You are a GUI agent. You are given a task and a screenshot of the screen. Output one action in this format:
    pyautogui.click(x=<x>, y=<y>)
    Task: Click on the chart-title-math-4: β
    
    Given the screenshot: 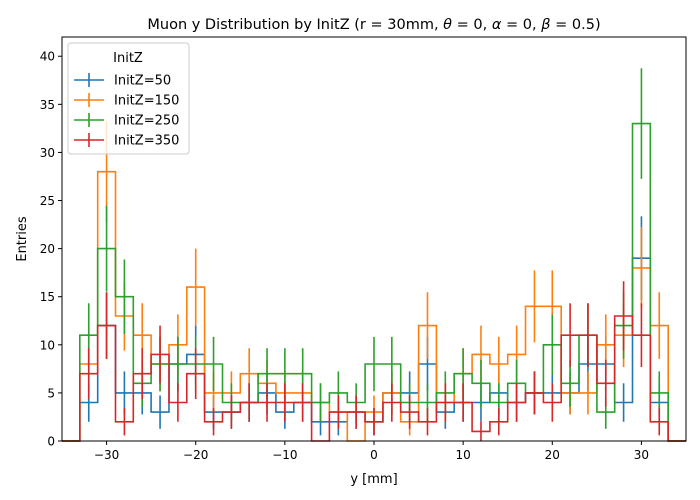 What is the action you would take?
    pyautogui.click(x=545, y=25)
    